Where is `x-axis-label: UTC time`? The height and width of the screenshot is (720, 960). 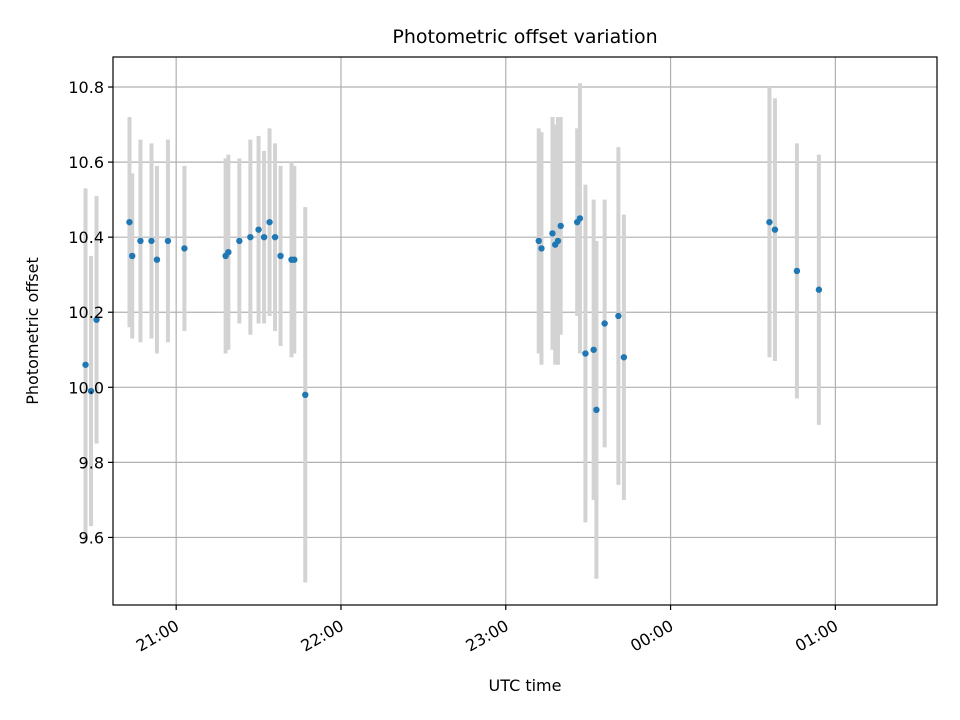
x-axis-label: UTC time is located at coordinates (525, 685).